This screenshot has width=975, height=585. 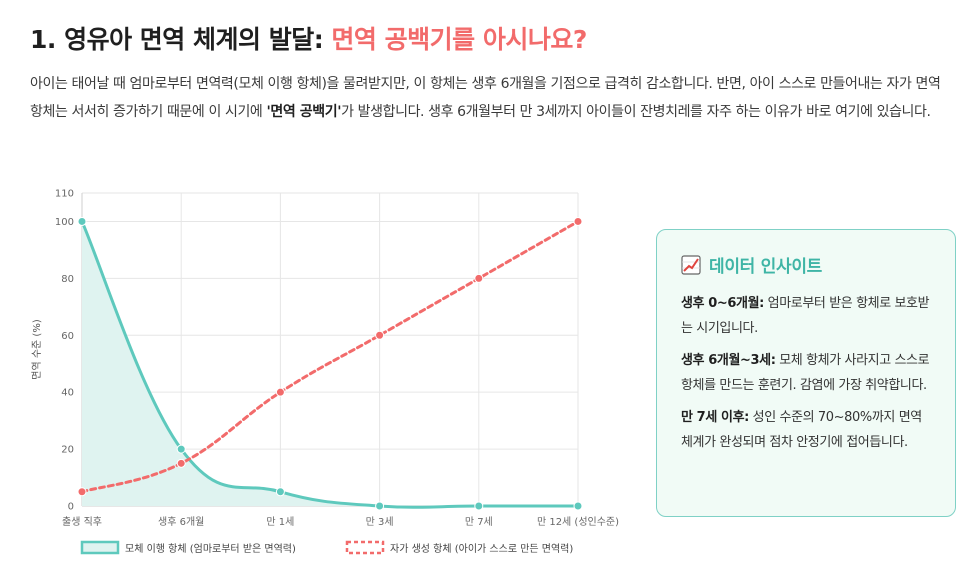 I want to click on insight-title: 데이터 인사이트, so click(x=765, y=267).